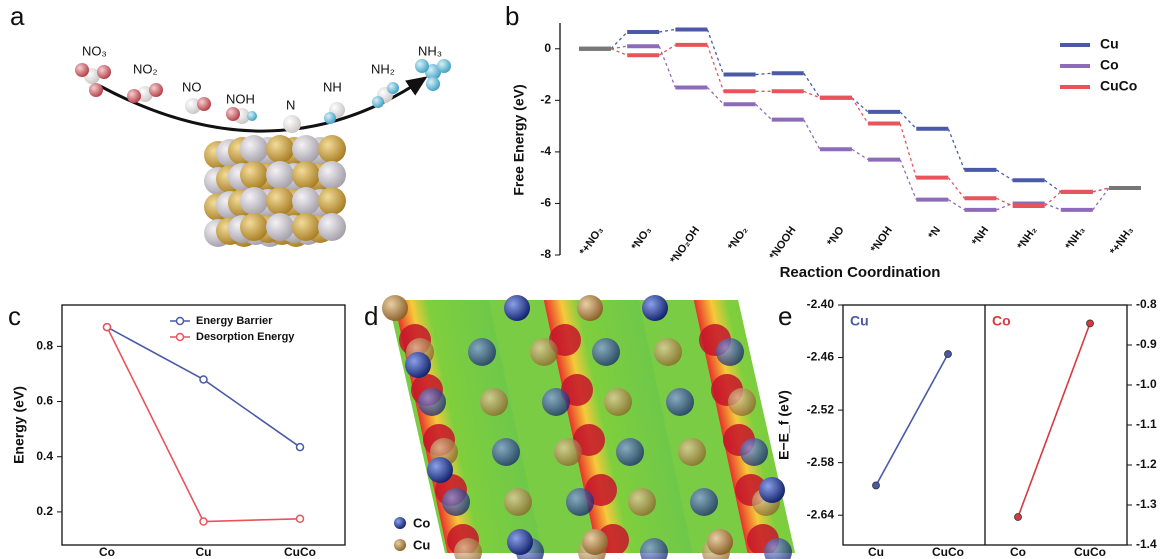 The width and height of the screenshot is (1164, 559). Describe the element at coordinates (948, 552) in the screenshot. I see `x-tick-label: CuCo` at that location.